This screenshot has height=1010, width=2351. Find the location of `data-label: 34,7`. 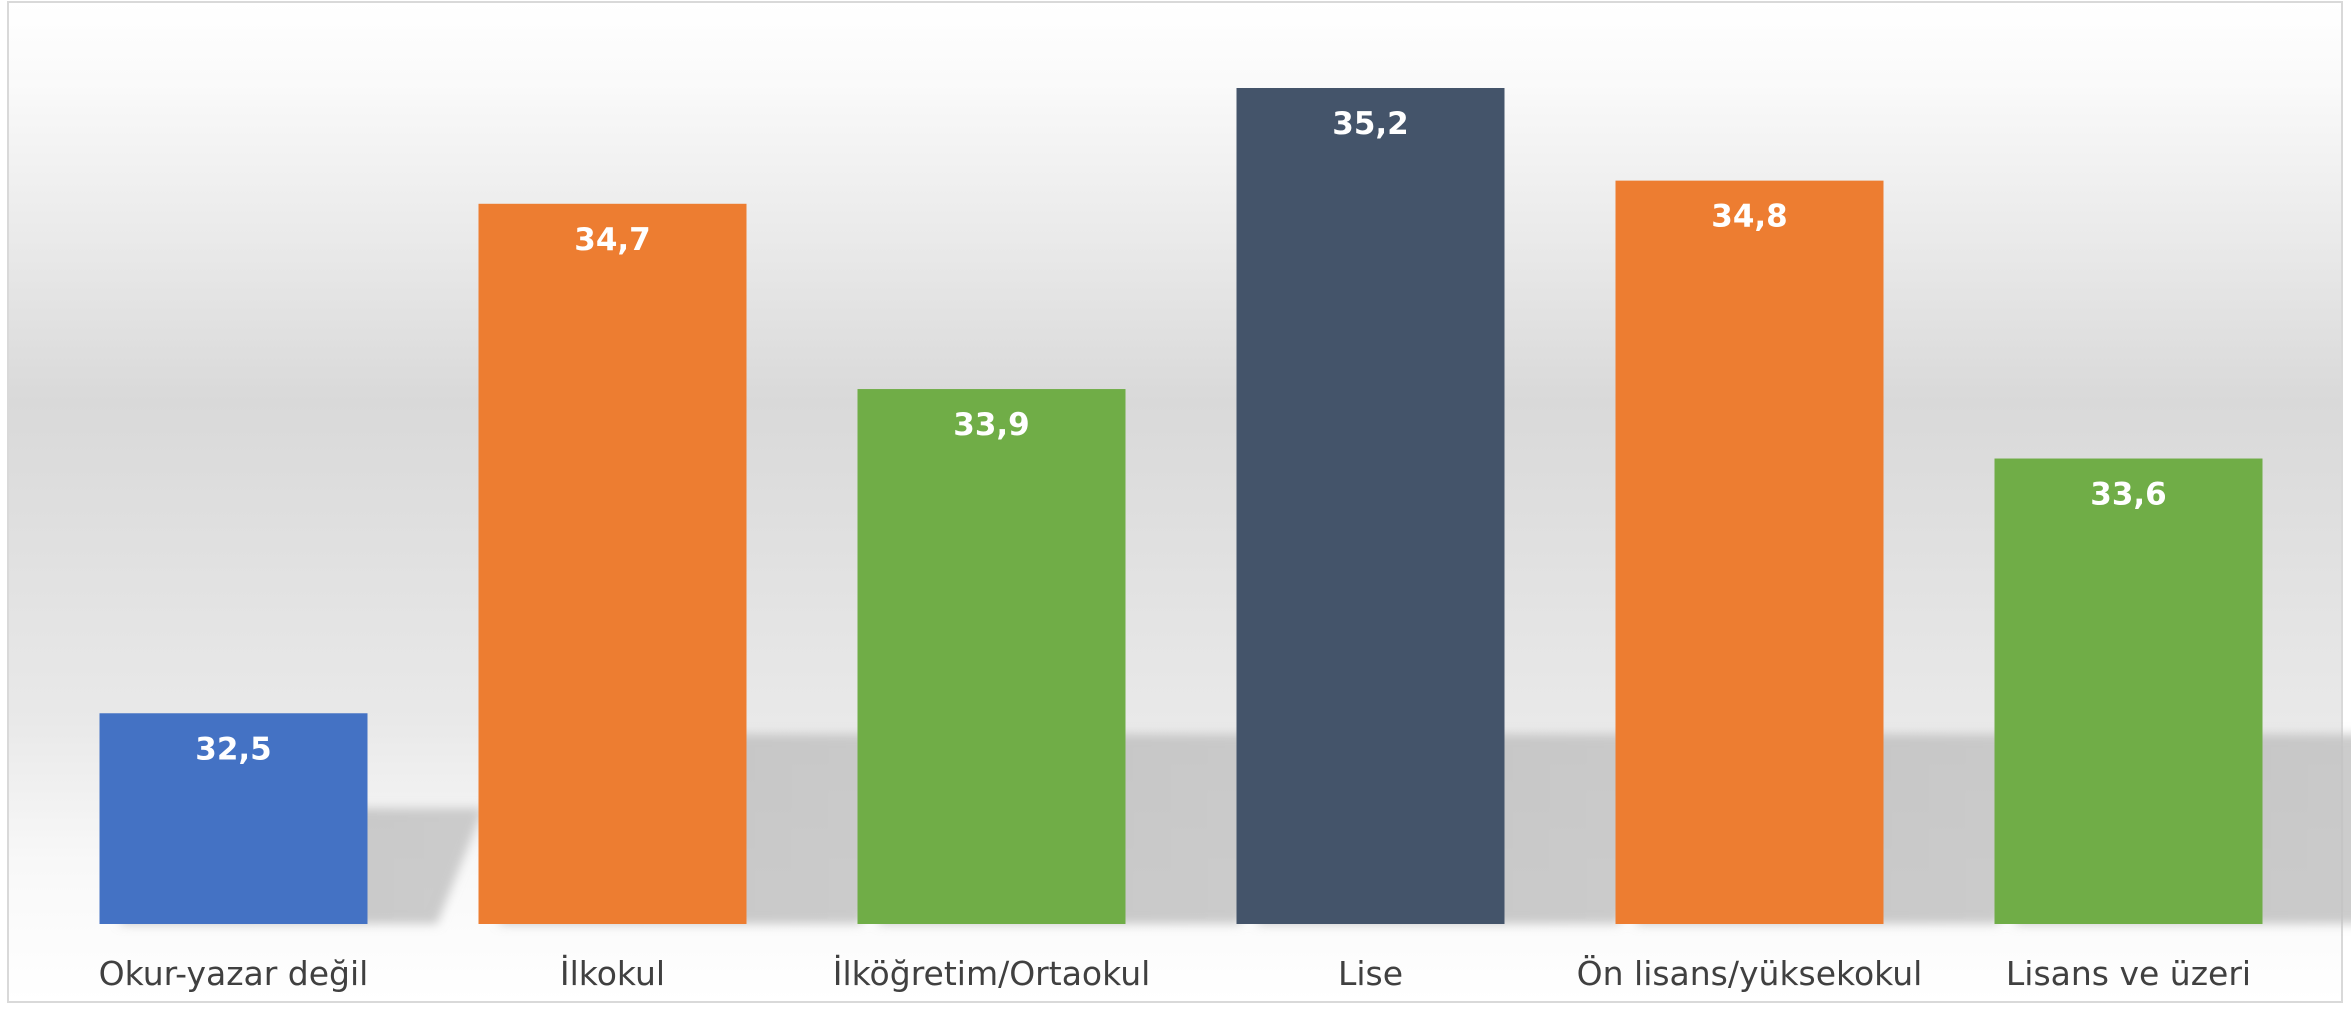

data-label: 34,7 is located at coordinates (612, 240).